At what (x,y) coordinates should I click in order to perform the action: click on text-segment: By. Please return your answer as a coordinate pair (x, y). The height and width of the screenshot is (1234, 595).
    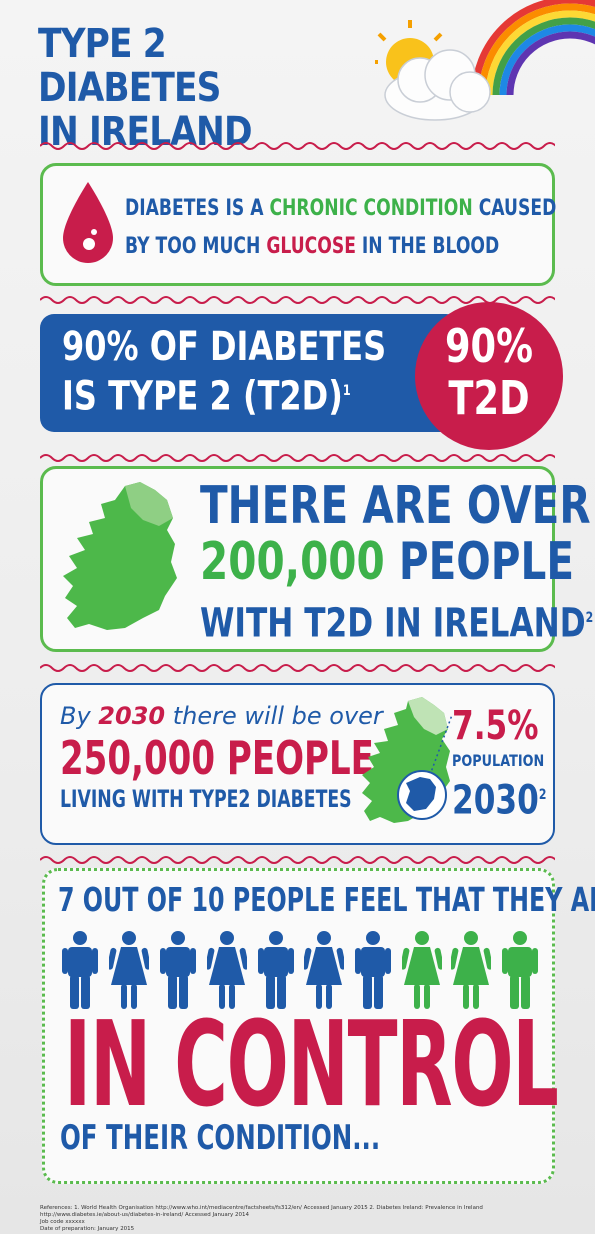
    Looking at the image, I should click on (79, 716).